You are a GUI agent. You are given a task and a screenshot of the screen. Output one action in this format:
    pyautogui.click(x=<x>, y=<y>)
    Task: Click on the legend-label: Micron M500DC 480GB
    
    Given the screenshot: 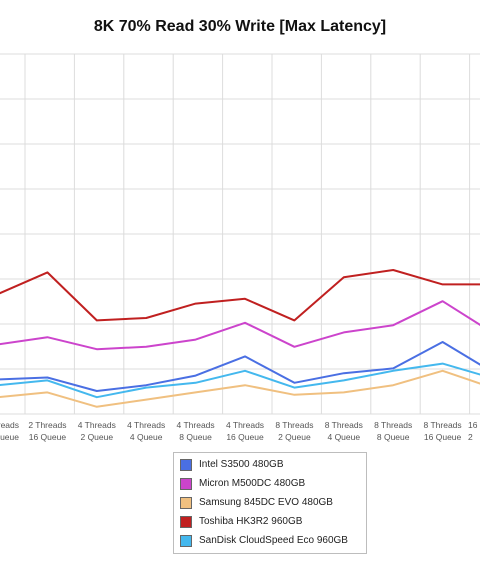 What is the action you would take?
    pyautogui.click(x=252, y=483)
    